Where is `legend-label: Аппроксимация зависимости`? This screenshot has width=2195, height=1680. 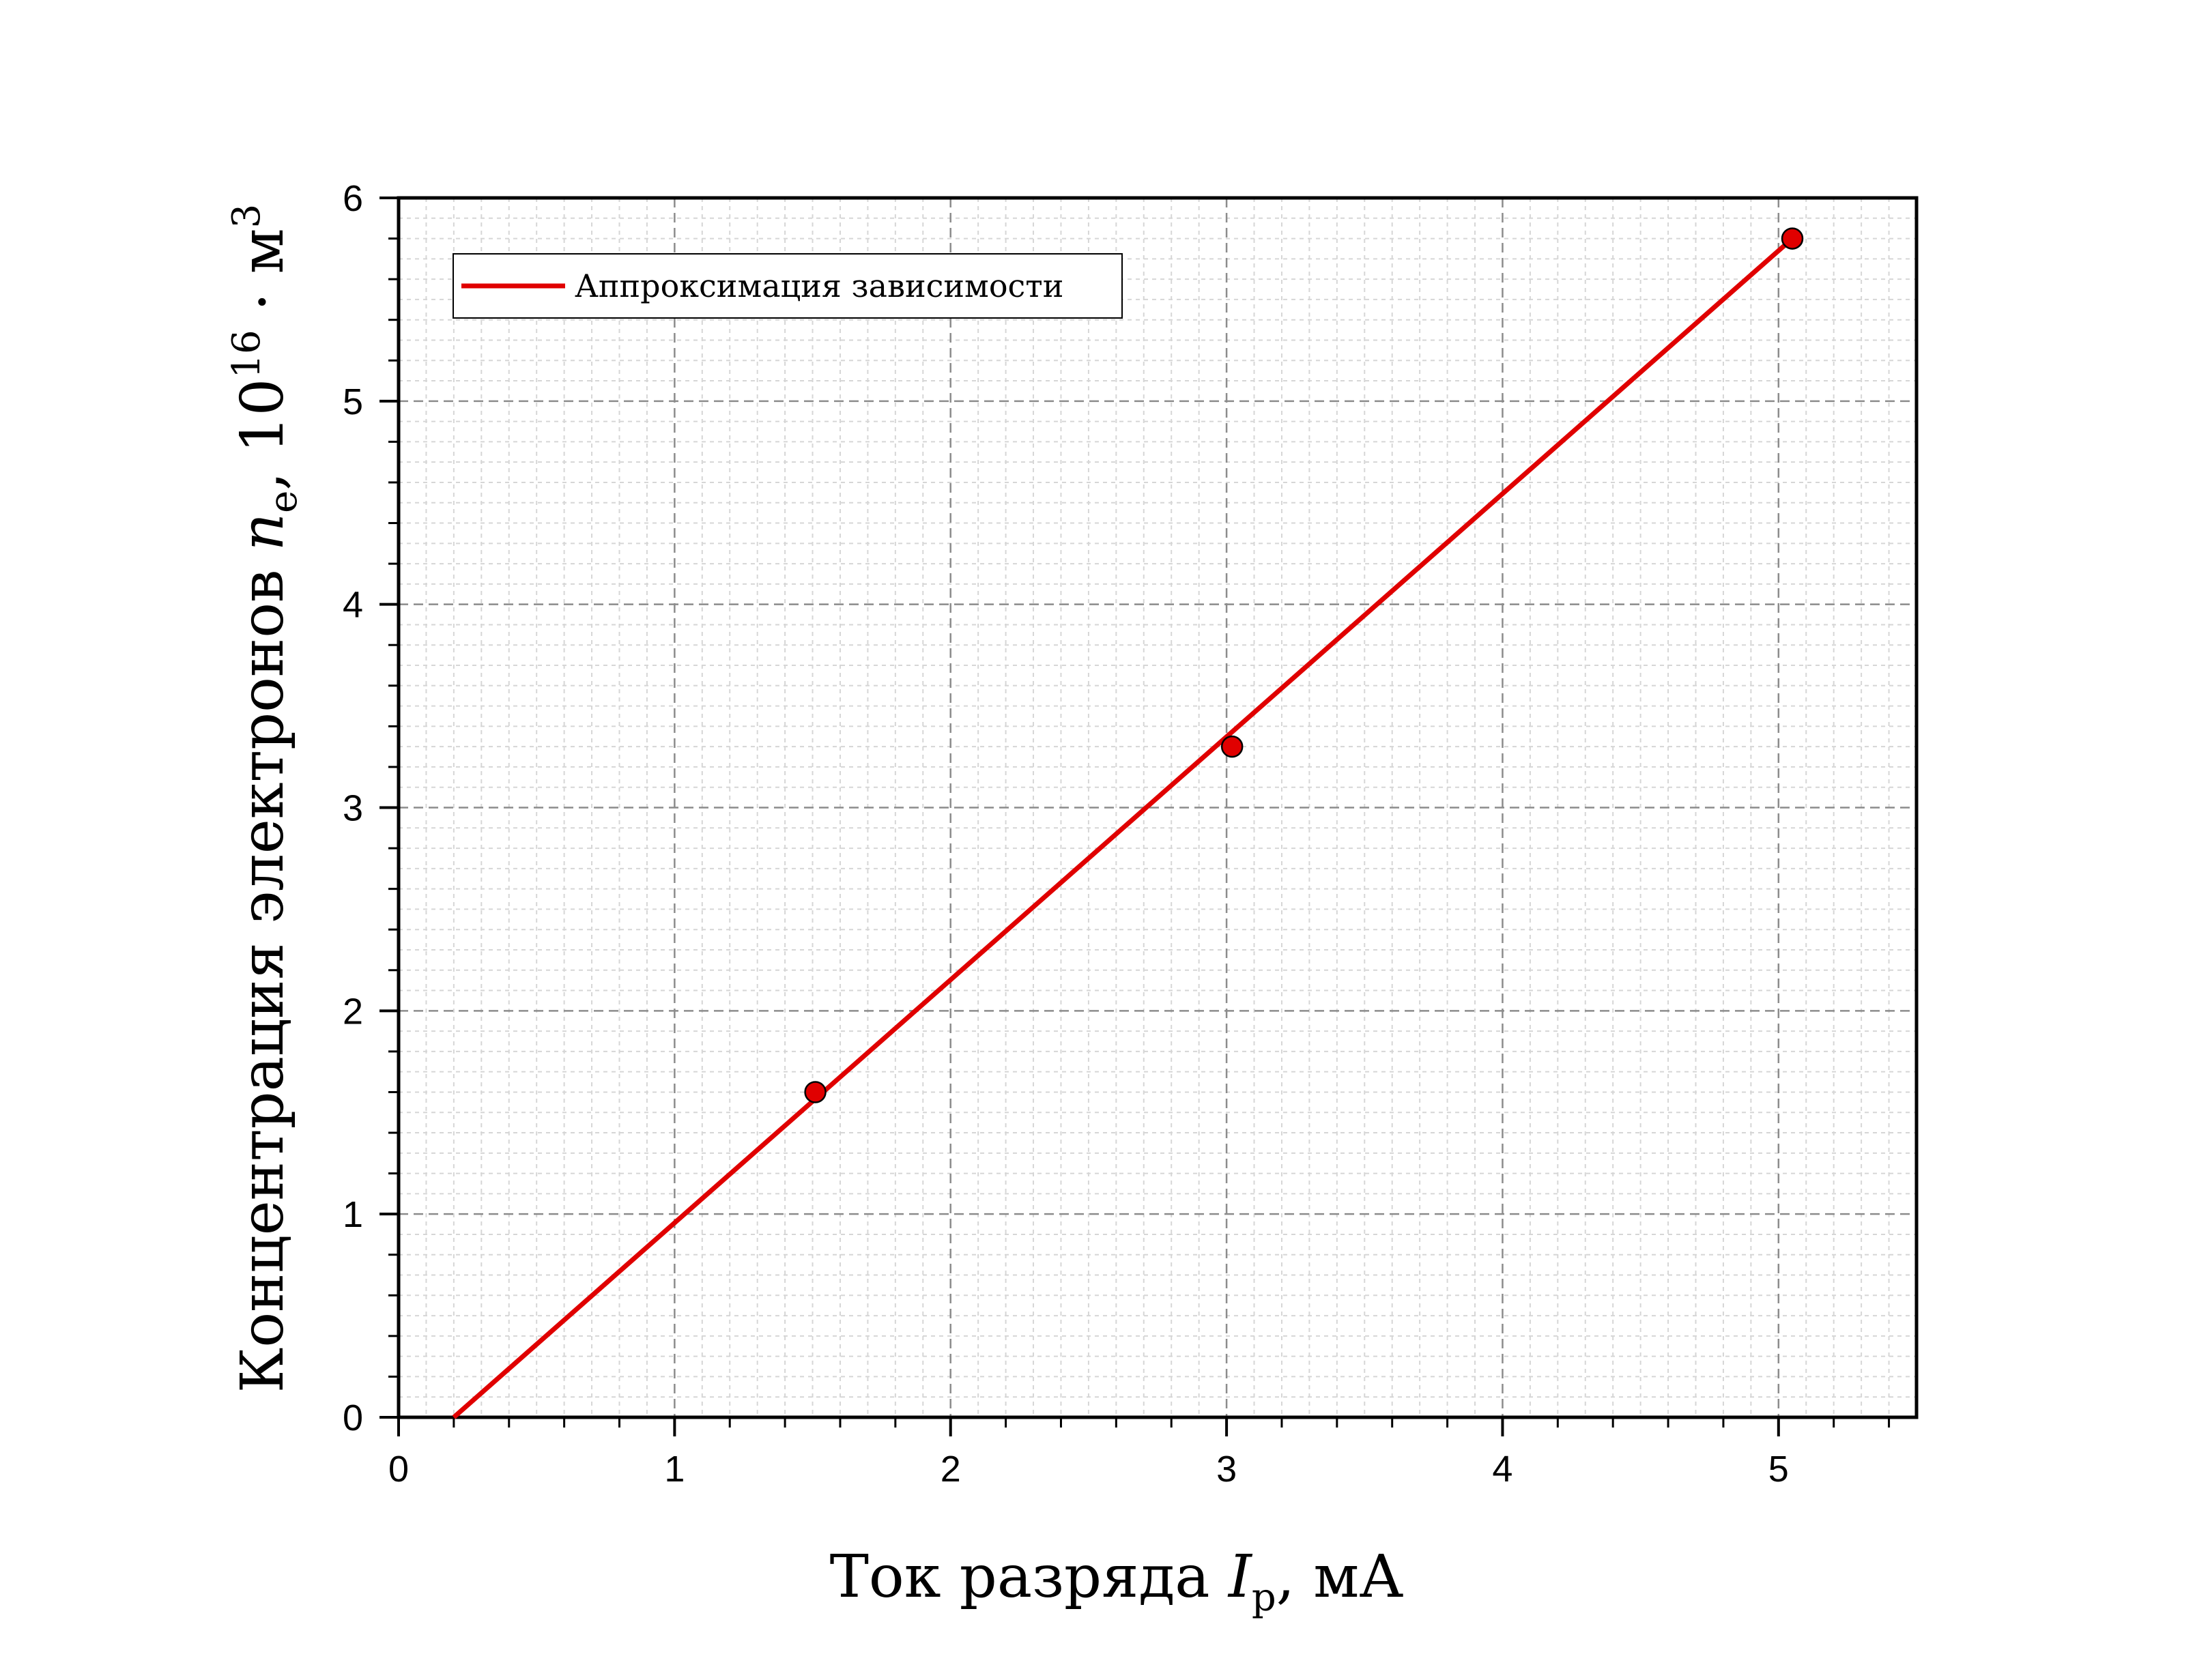 legend-label: Аппроксимация зависимости is located at coordinates (819, 285).